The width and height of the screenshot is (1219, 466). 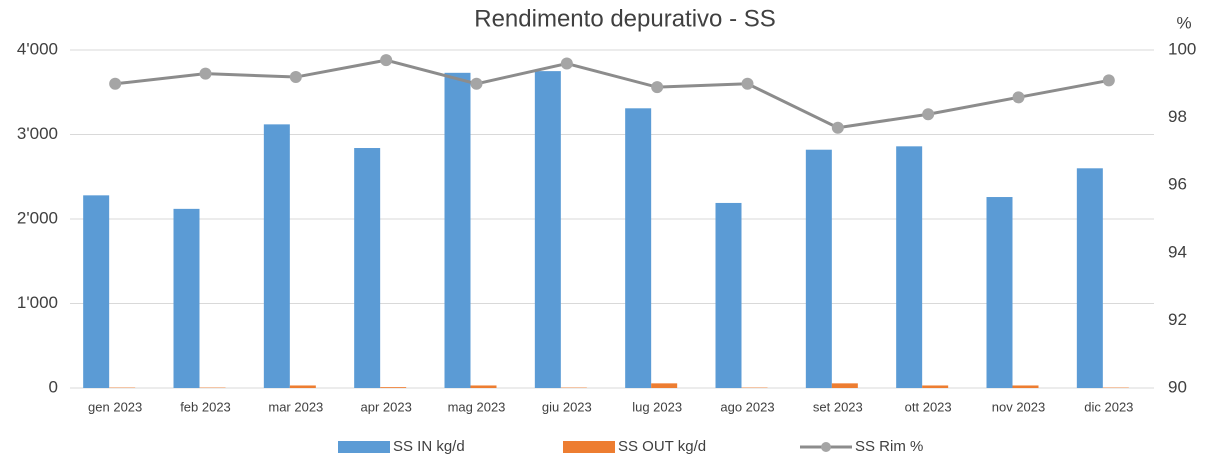 I want to click on x-tick-label: set 2023, so click(x=838, y=406).